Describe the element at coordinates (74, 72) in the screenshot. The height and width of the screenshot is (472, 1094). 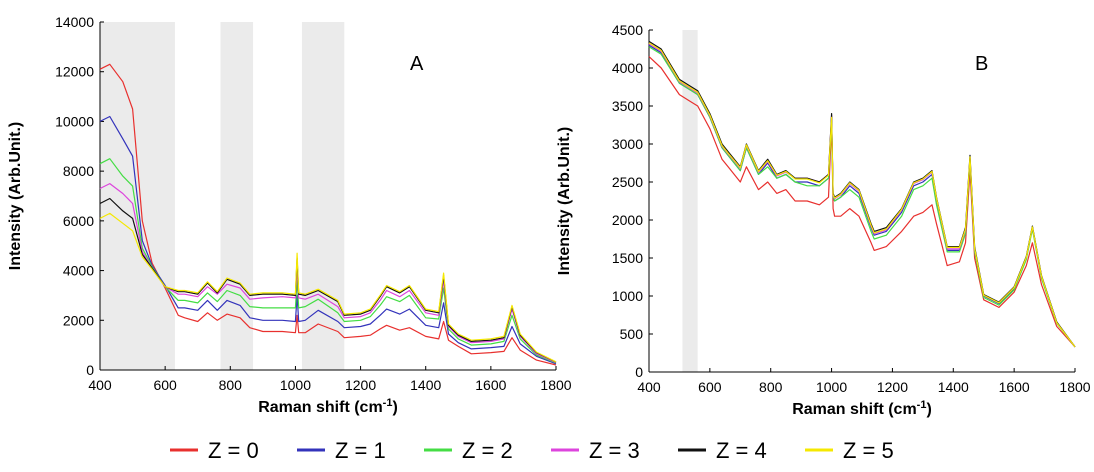
I see `y-tick-label: 12000` at that location.